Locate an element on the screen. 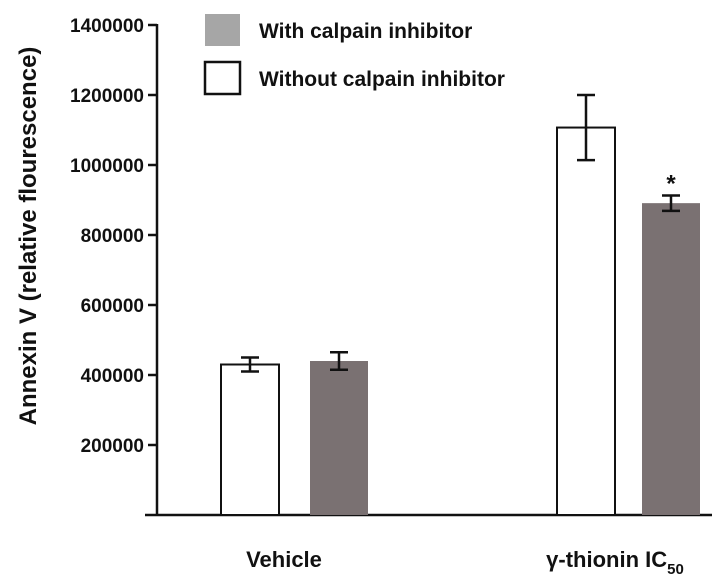 This screenshot has height=585, width=722. category-label-main-0: Vehicle is located at coordinates (284, 559).